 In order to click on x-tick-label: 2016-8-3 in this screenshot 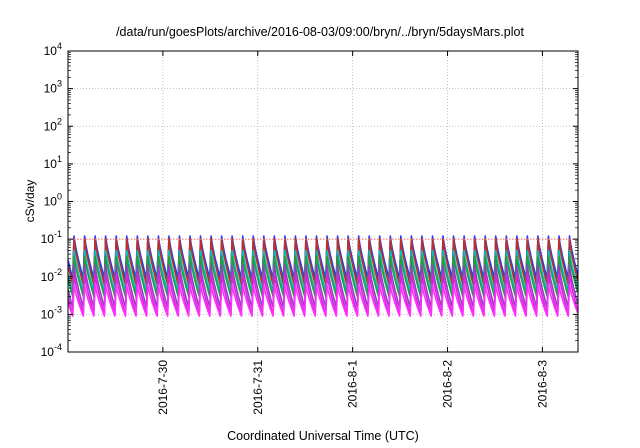, I will do `click(542, 384)`.